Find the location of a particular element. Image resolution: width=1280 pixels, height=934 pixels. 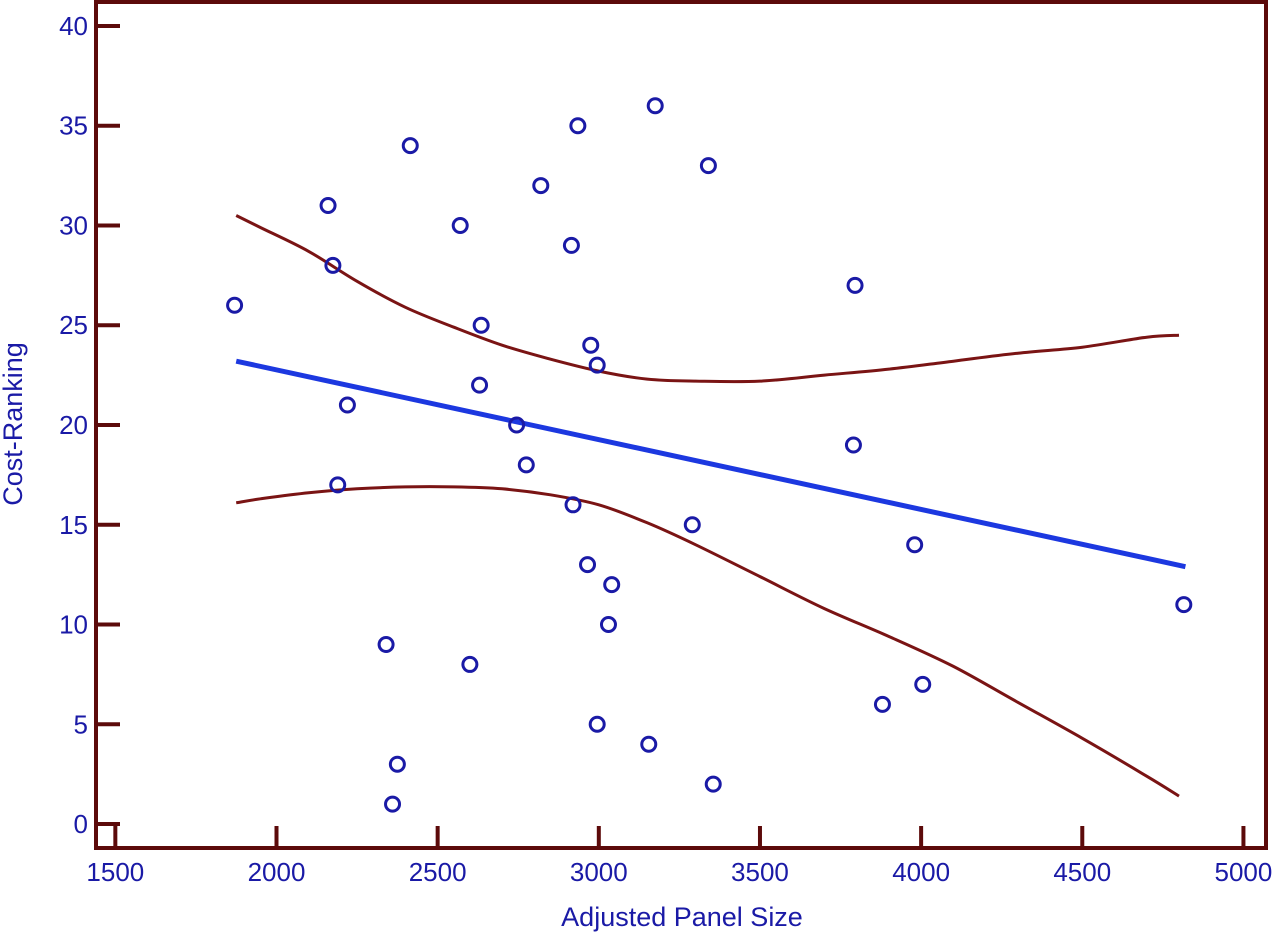

y-tick-label: 5 is located at coordinates (81, 724).